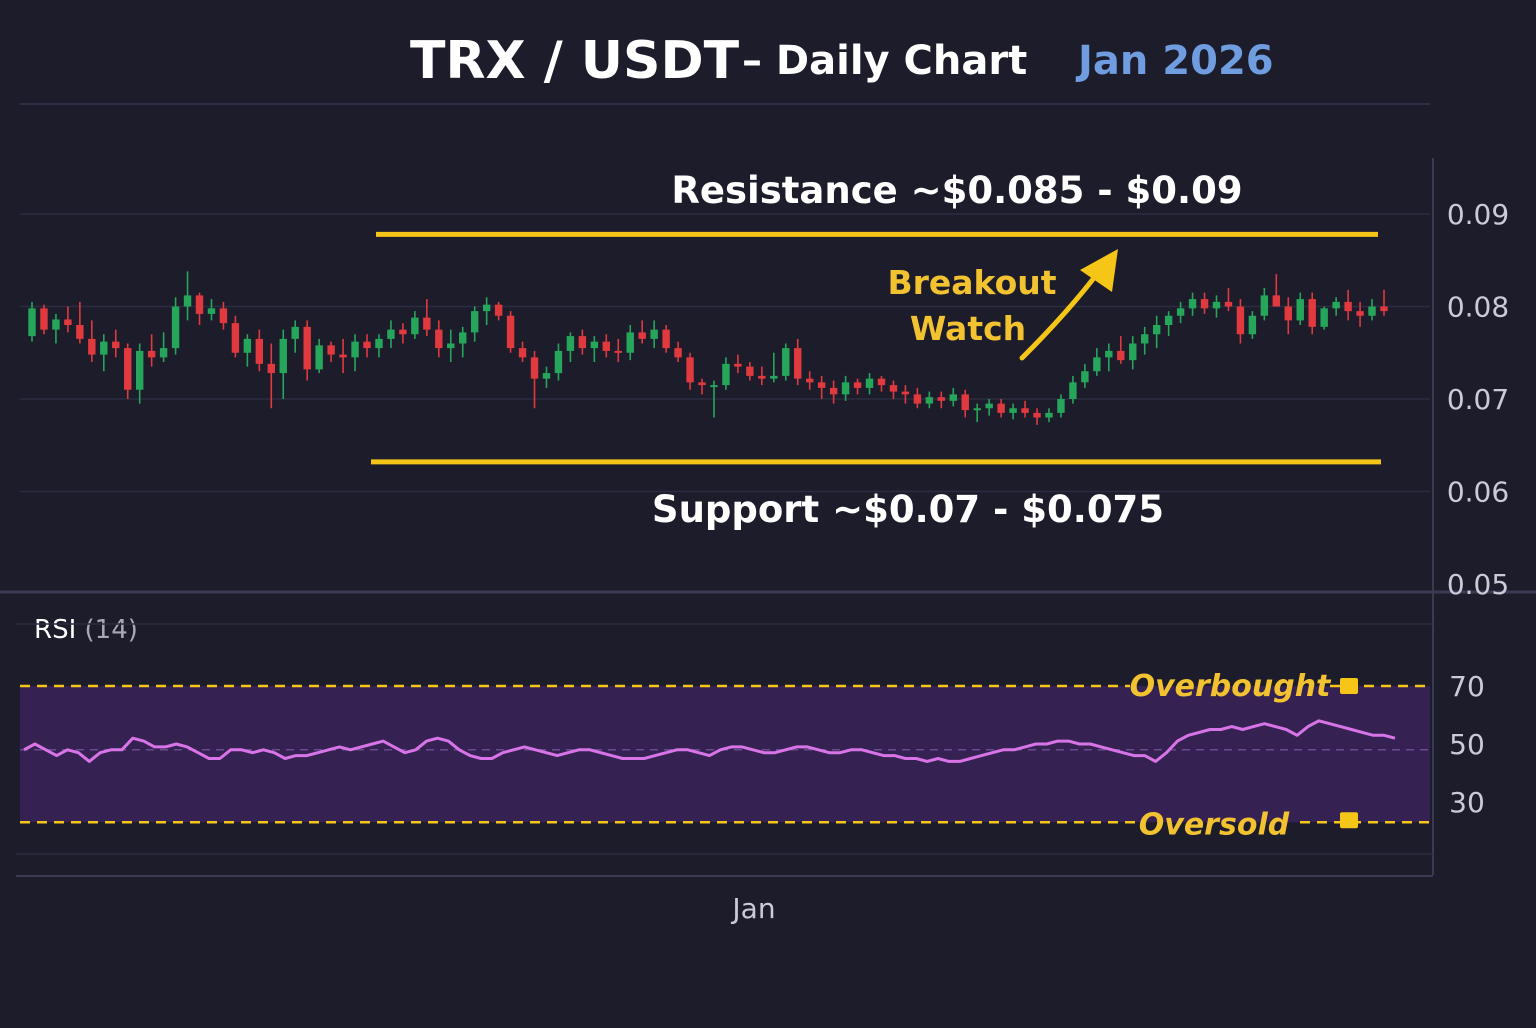 Image resolution: width=1536 pixels, height=1028 pixels. Describe the element at coordinates (1214, 824) in the screenshot. I see `oversold-label: Oversold` at that location.